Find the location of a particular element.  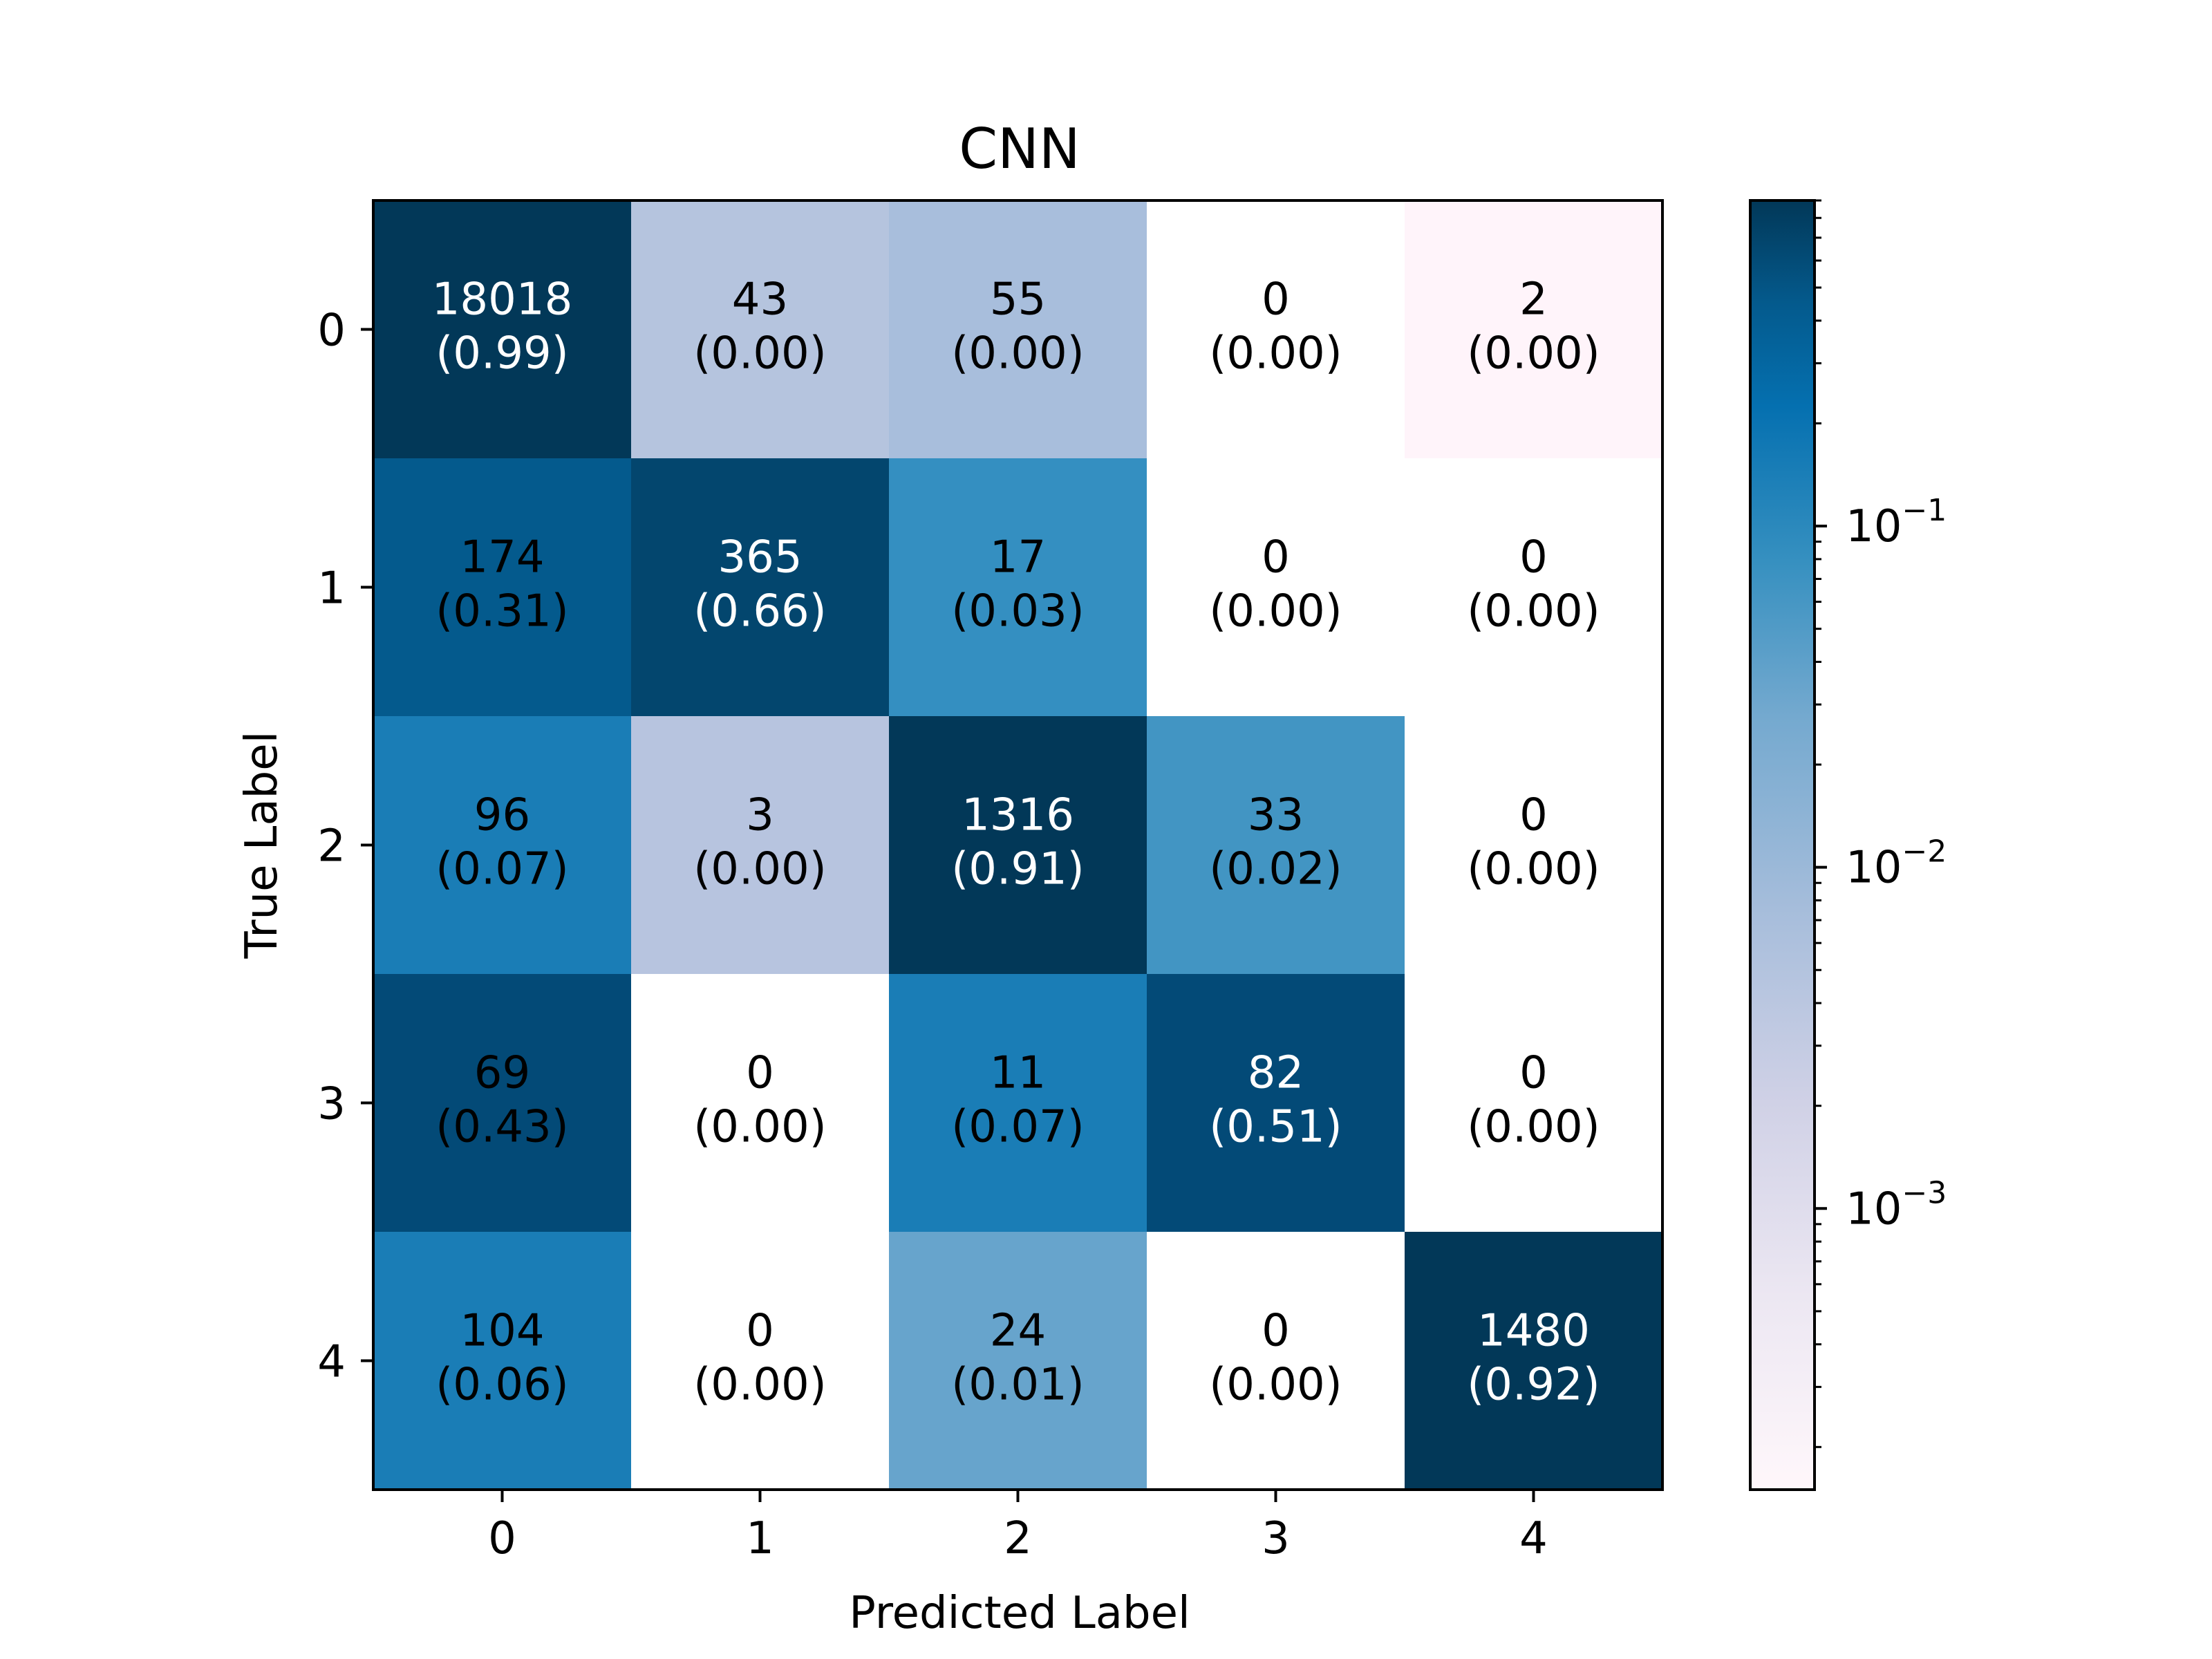

y-axis-ticks: 0 1 2 3 4 is located at coordinates (345, 847).